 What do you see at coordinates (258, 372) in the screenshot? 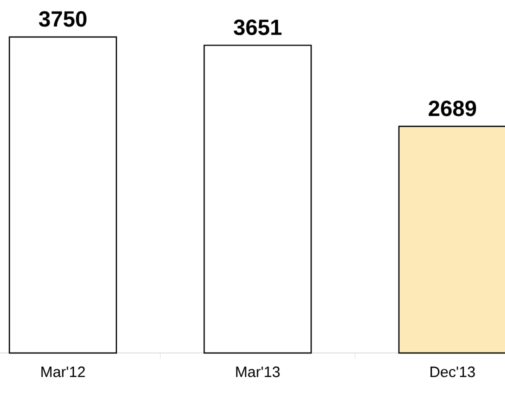
I see `x-tick-label: Mar'13` at bounding box center [258, 372].